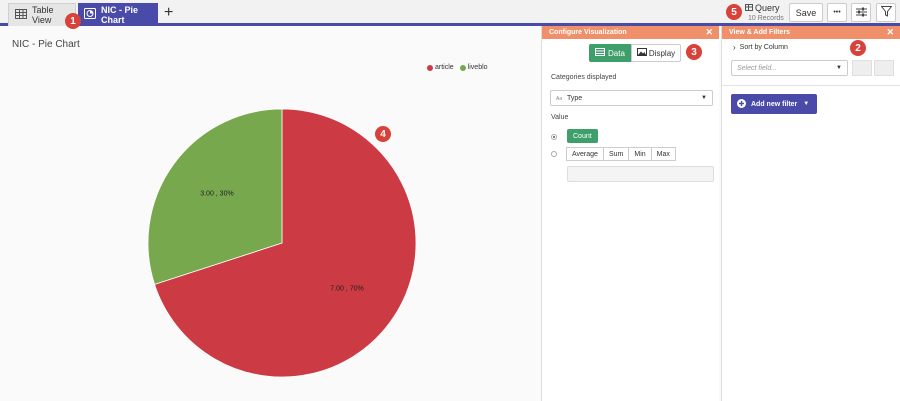 This screenshot has height=401, width=900. What do you see at coordinates (346, 288) in the screenshot?
I see `pie-data-label-article: 7.00 , 70%` at bounding box center [346, 288].